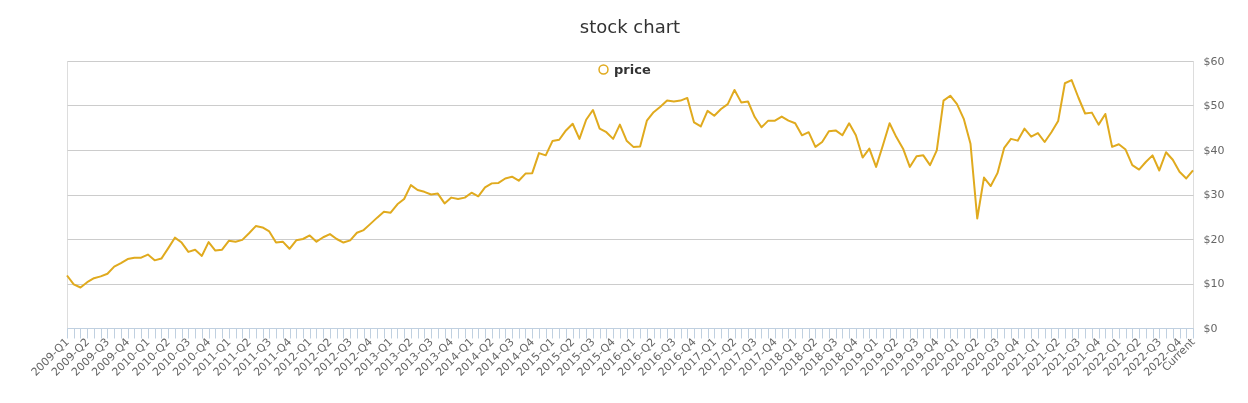 This screenshot has width=1248, height=403. I want to click on y-tick-label: $40, so click(1214, 150).